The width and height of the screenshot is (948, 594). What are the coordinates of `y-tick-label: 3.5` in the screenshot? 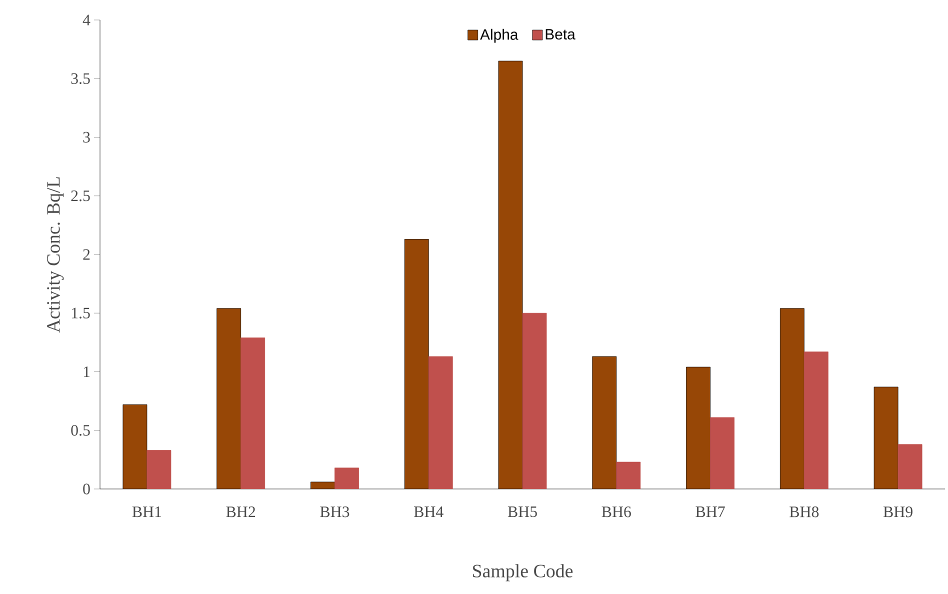 It's located at (80, 78).